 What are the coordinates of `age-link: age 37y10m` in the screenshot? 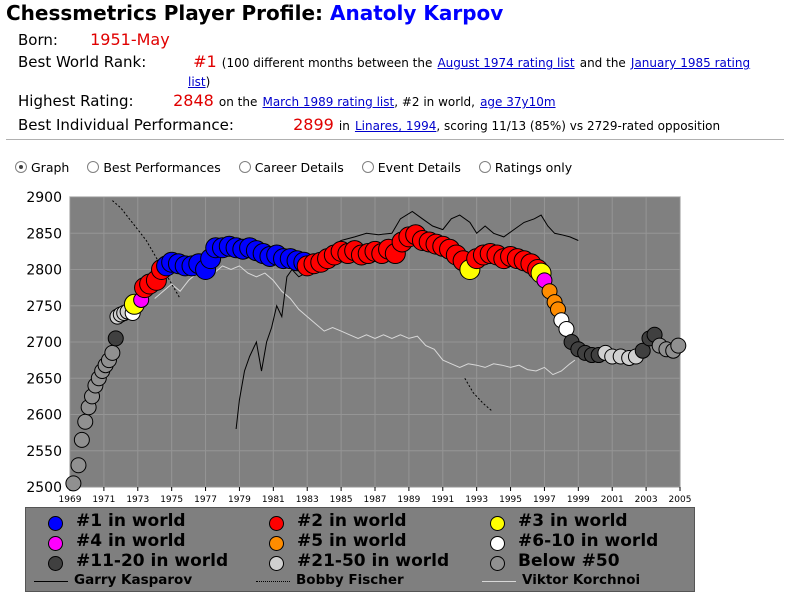 It's located at (518, 102).